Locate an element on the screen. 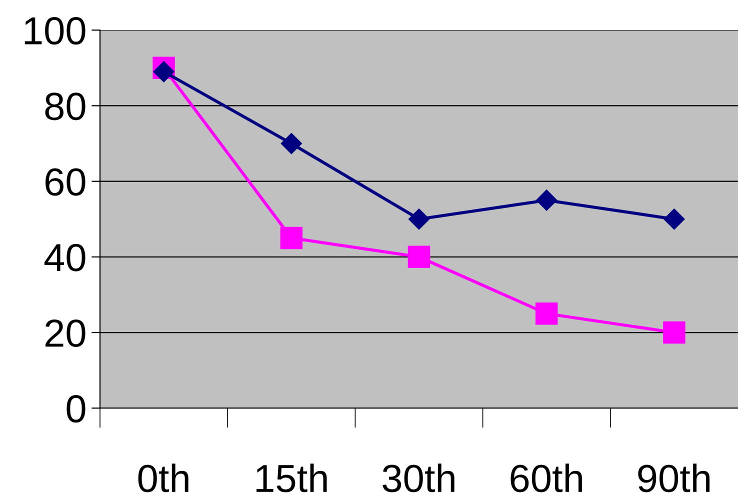 The width and height of the screenshot is (738, 502). x-tick-label: 30th is located at coordinates (418, 478).